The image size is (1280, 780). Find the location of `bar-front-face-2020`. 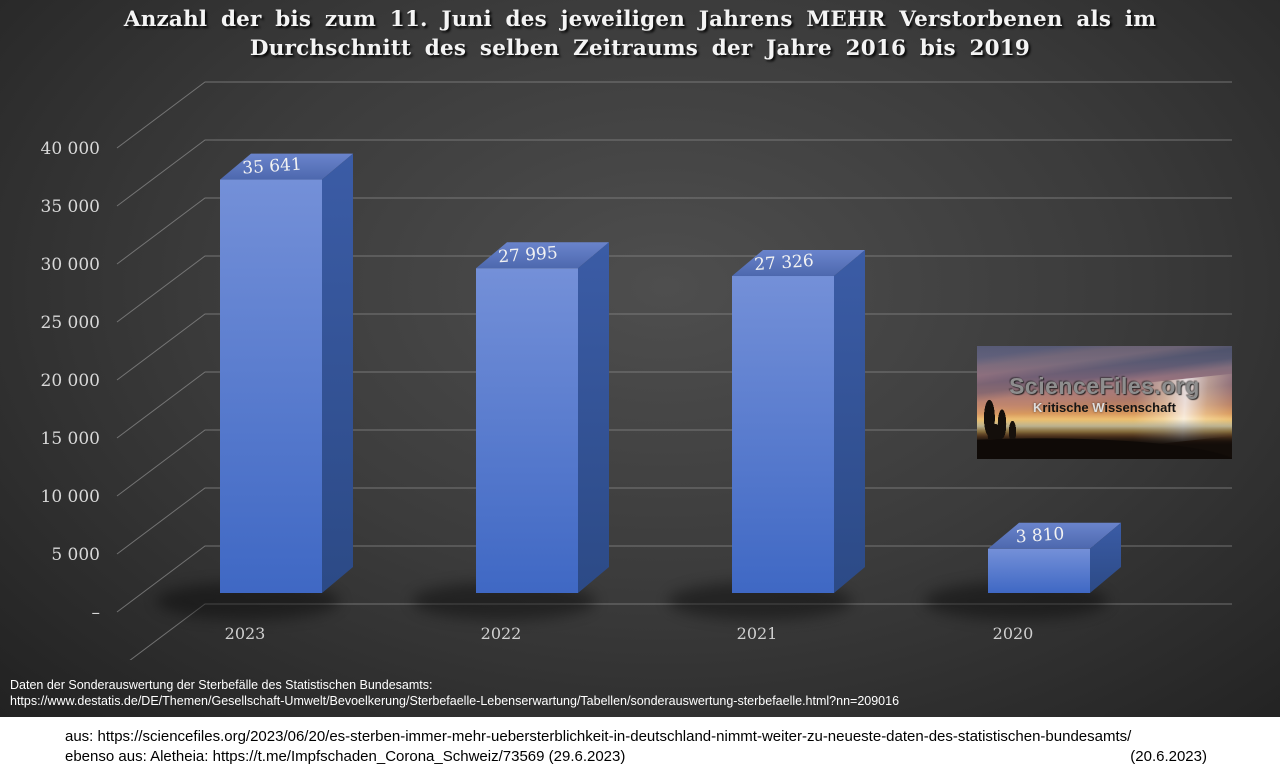

bar-front-face-2020 is located at coordinates (1039, 570).